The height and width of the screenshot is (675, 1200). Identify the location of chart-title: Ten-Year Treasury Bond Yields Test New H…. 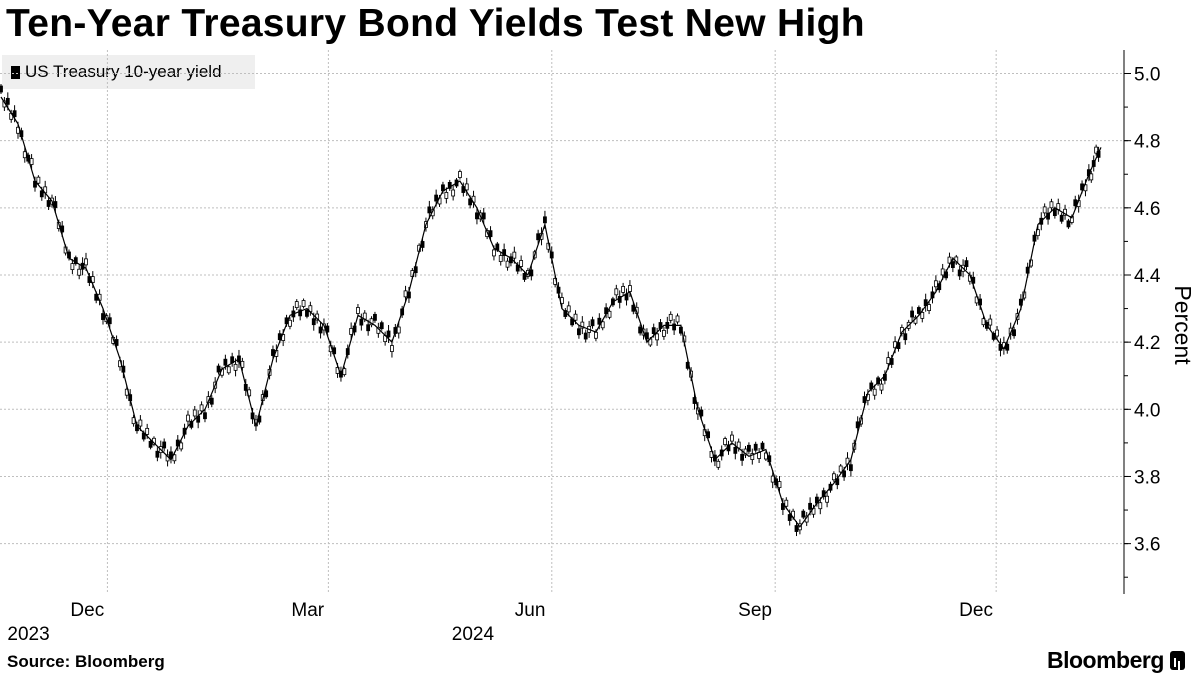
(435, 23).